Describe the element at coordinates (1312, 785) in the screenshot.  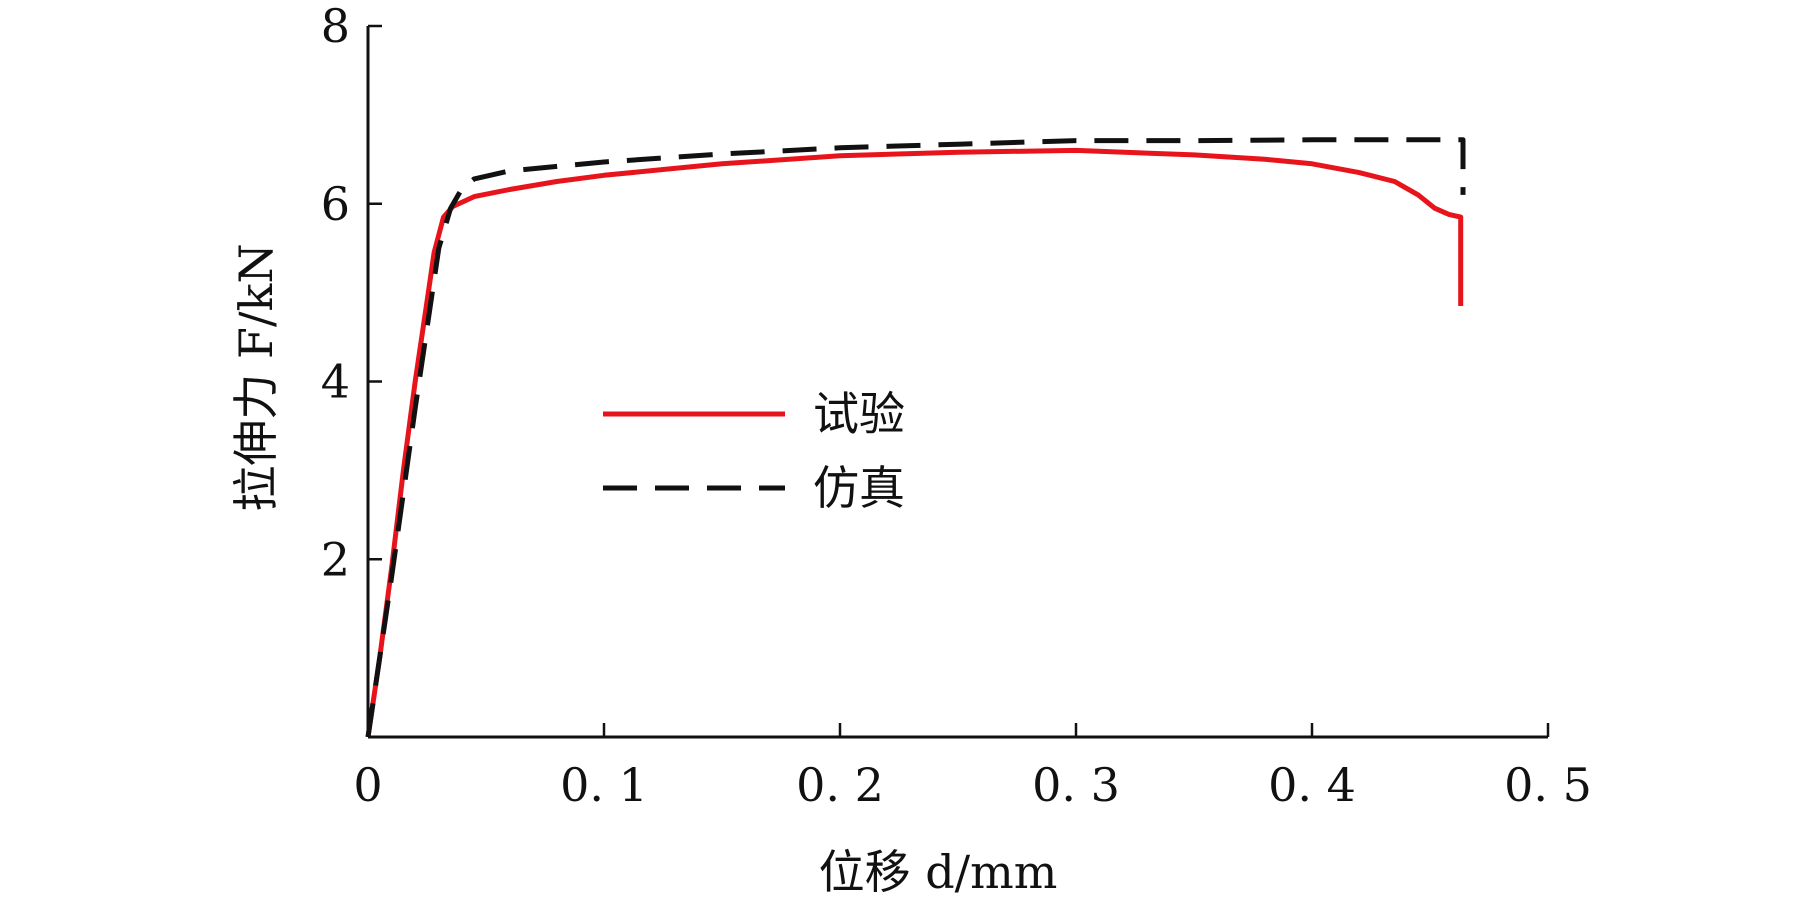
I see `x-tick-label: 0. 4` at that location.